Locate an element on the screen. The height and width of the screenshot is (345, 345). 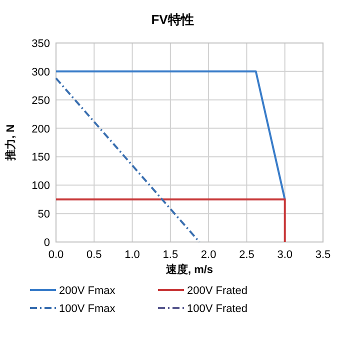
legend-label: 200V Frated is located at coordinates (217, 291).